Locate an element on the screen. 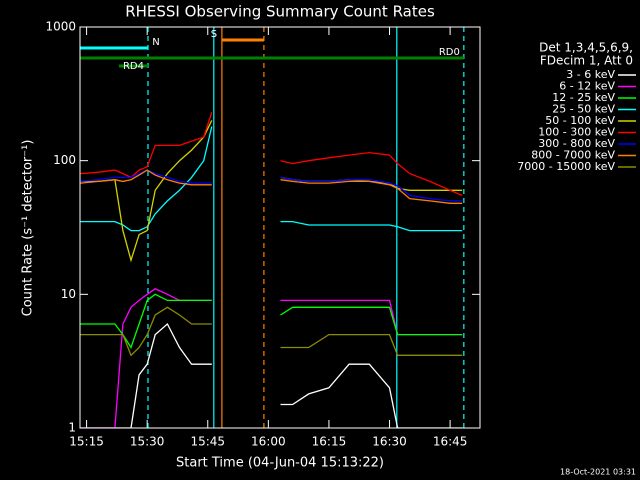 This screenshot has height=480, width=640. legend-label: 25 - 50 keV is located at coordinates (583, 109).